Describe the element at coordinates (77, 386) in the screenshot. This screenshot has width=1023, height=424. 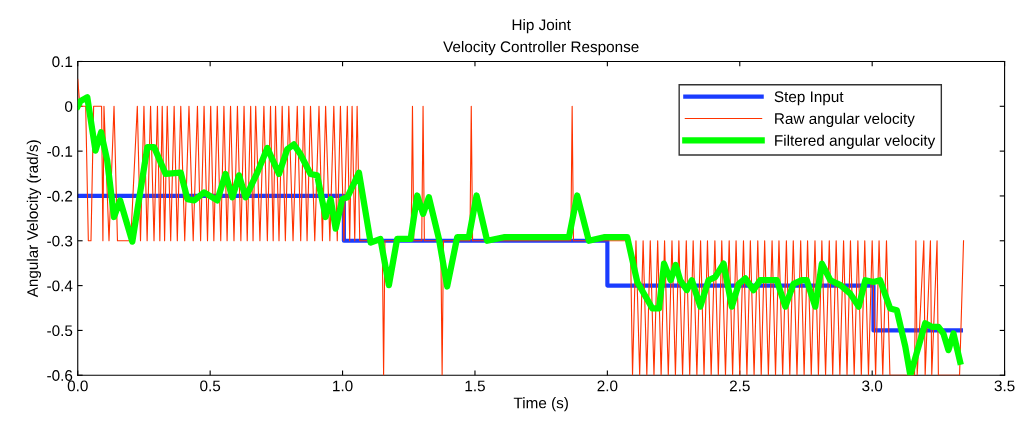
I see `x-tick-label: 0.0` at that location.